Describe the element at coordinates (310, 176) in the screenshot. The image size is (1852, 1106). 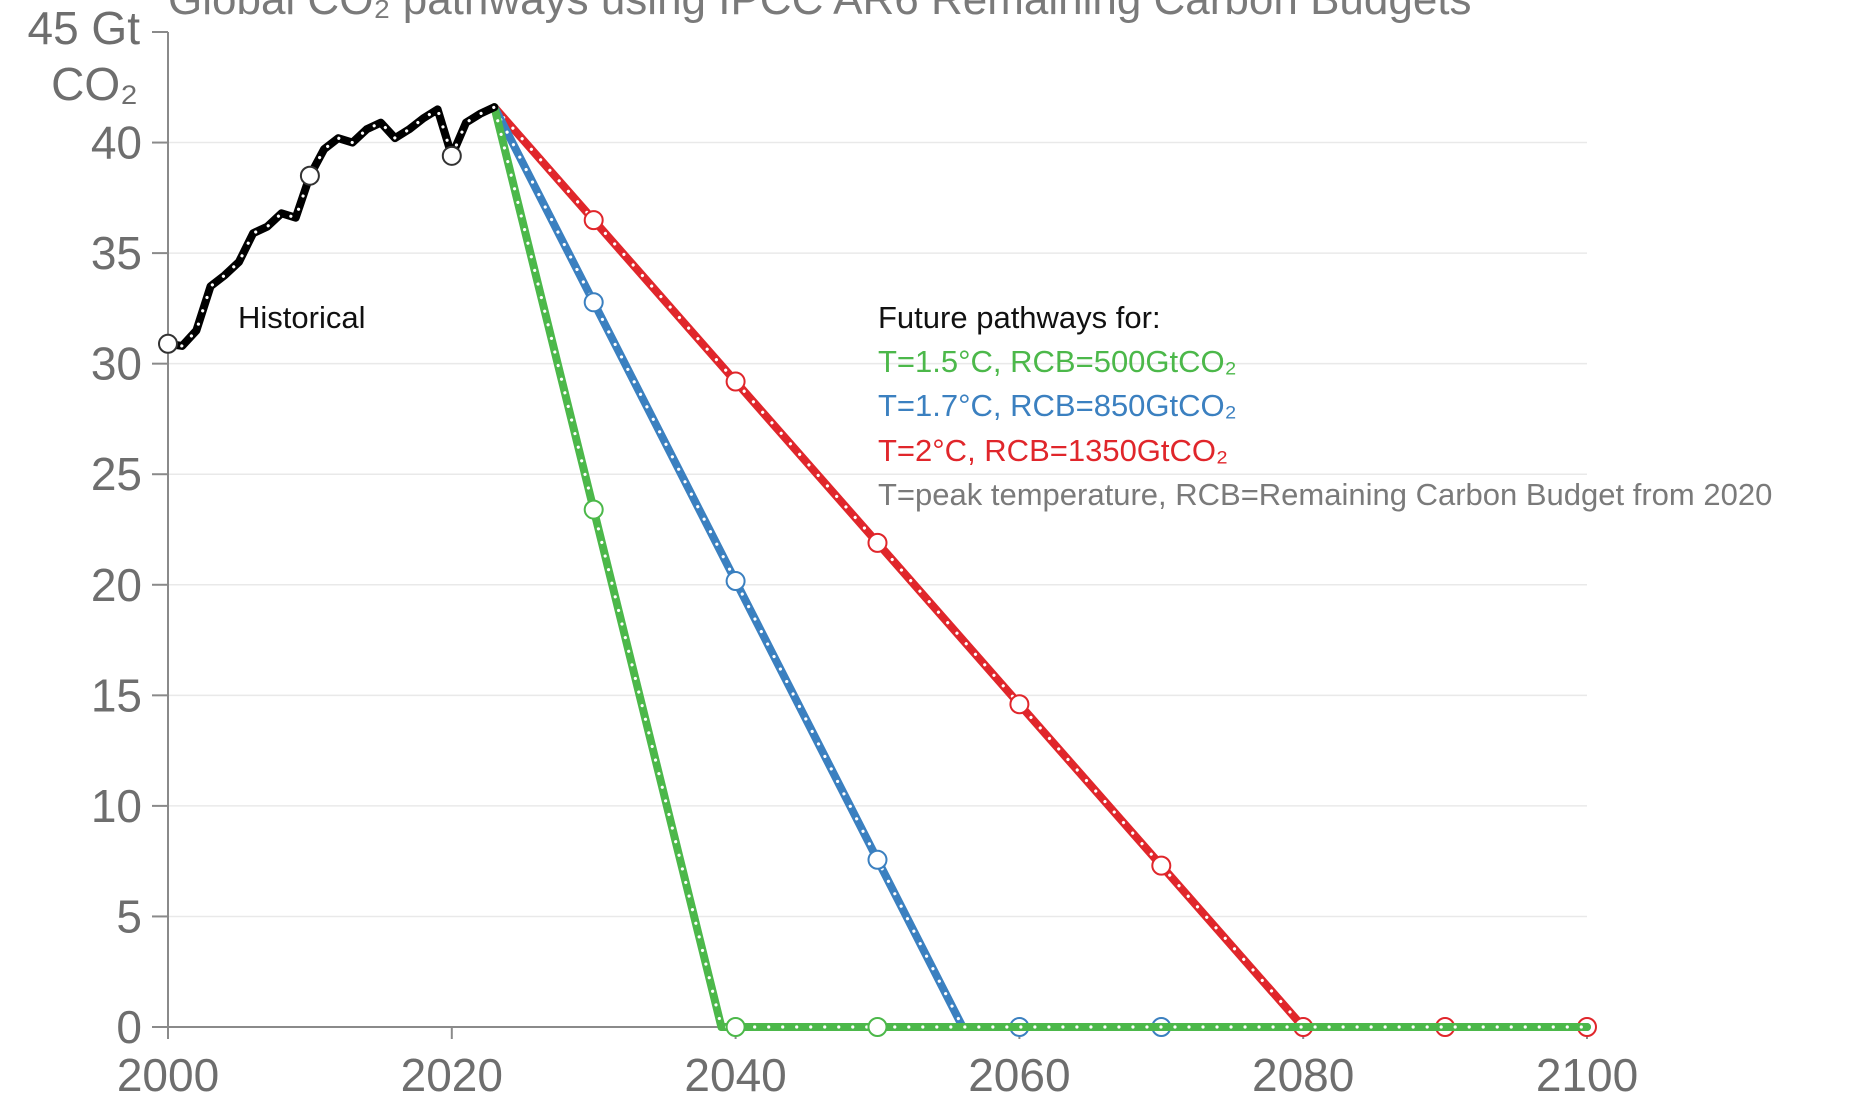
I see `marker-historical-2010` at that location.